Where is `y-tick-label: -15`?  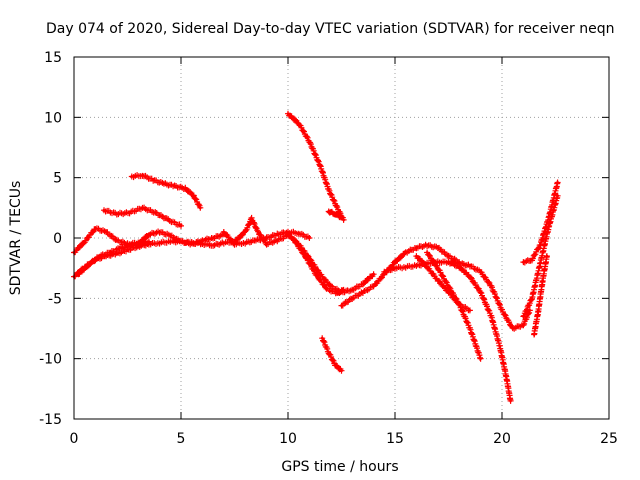
y-tick-label: -15 is located at coordinates (50, 420).